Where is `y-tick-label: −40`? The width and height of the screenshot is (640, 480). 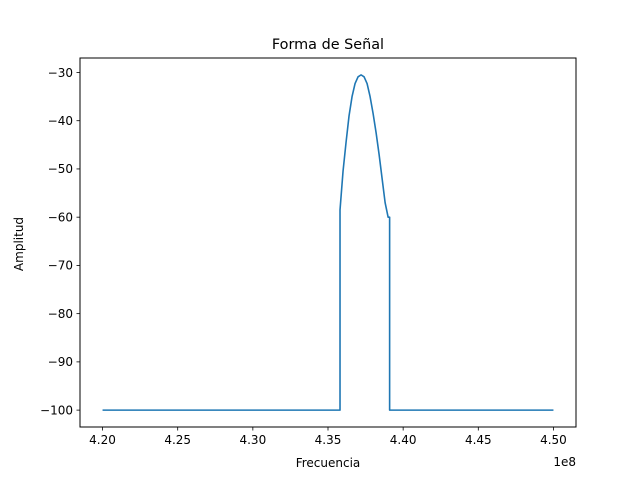
y-tick-label: −40 is located at coordinates (60, 121).